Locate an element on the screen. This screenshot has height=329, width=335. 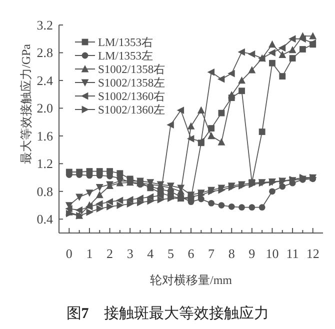
x-tick-label: 7 is located at coordinates (212, 253).